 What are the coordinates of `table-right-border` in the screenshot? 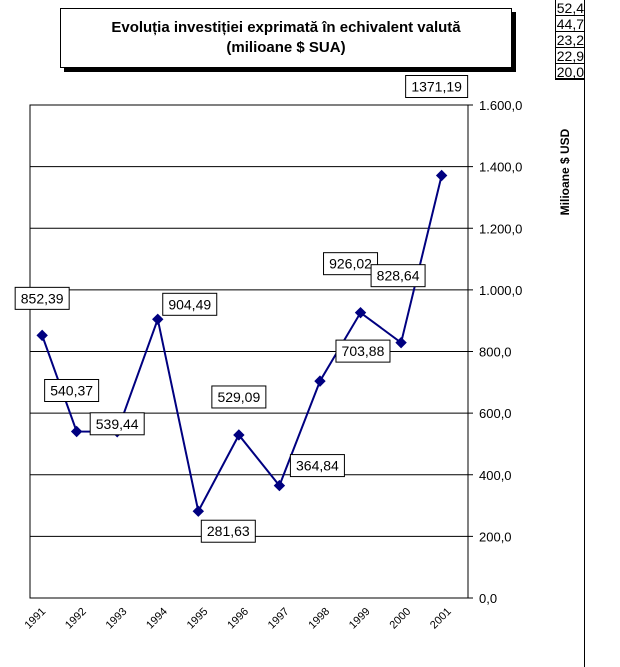 It's located at (584, 333).